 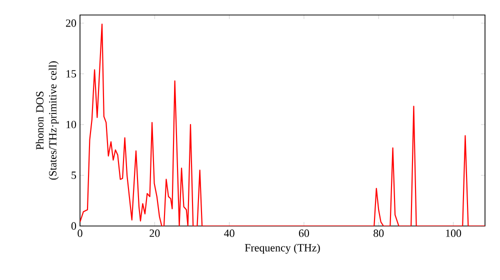 I want to click on x-tick-label: 100, so click(x=454, y=233).